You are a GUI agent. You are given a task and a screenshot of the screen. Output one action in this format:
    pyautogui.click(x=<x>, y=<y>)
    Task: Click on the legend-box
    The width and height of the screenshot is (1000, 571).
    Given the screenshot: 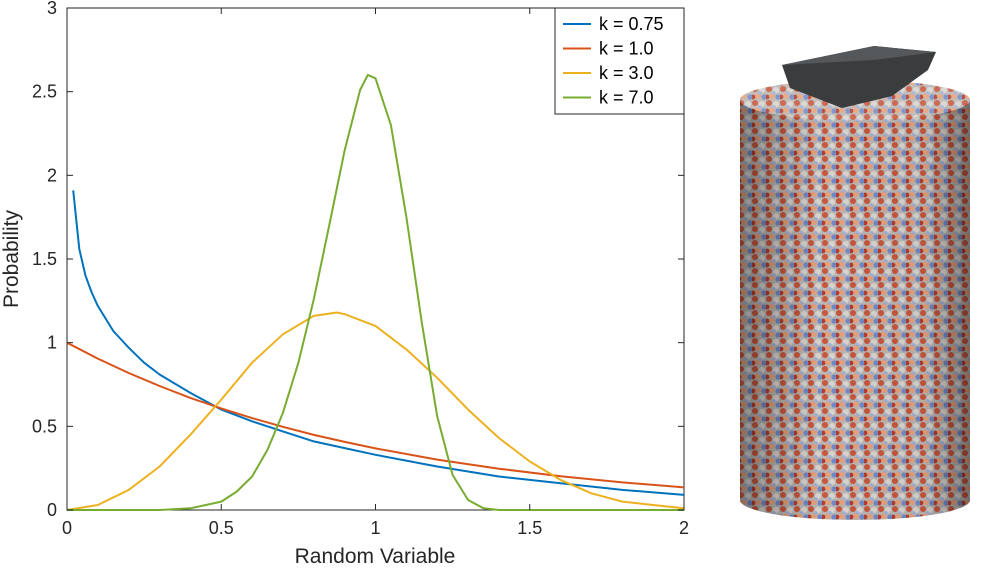 What is the action you would take?
    pyautogui.click(x=619, y=61)
    